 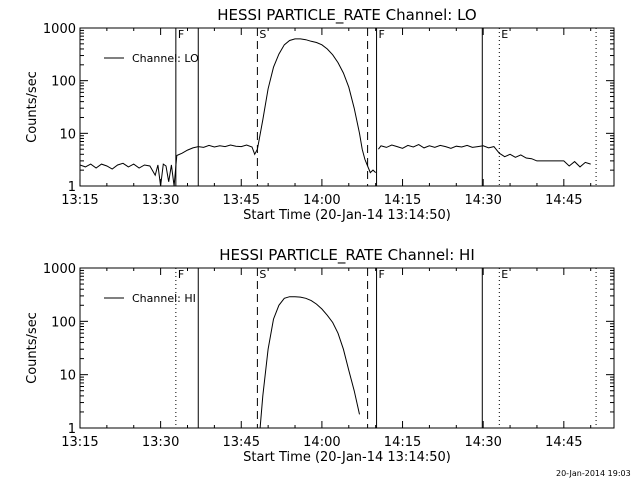 I want to click on chart-title: HESSI PARTICLE_RATE Channel: LO, so click(x=346, y=15).